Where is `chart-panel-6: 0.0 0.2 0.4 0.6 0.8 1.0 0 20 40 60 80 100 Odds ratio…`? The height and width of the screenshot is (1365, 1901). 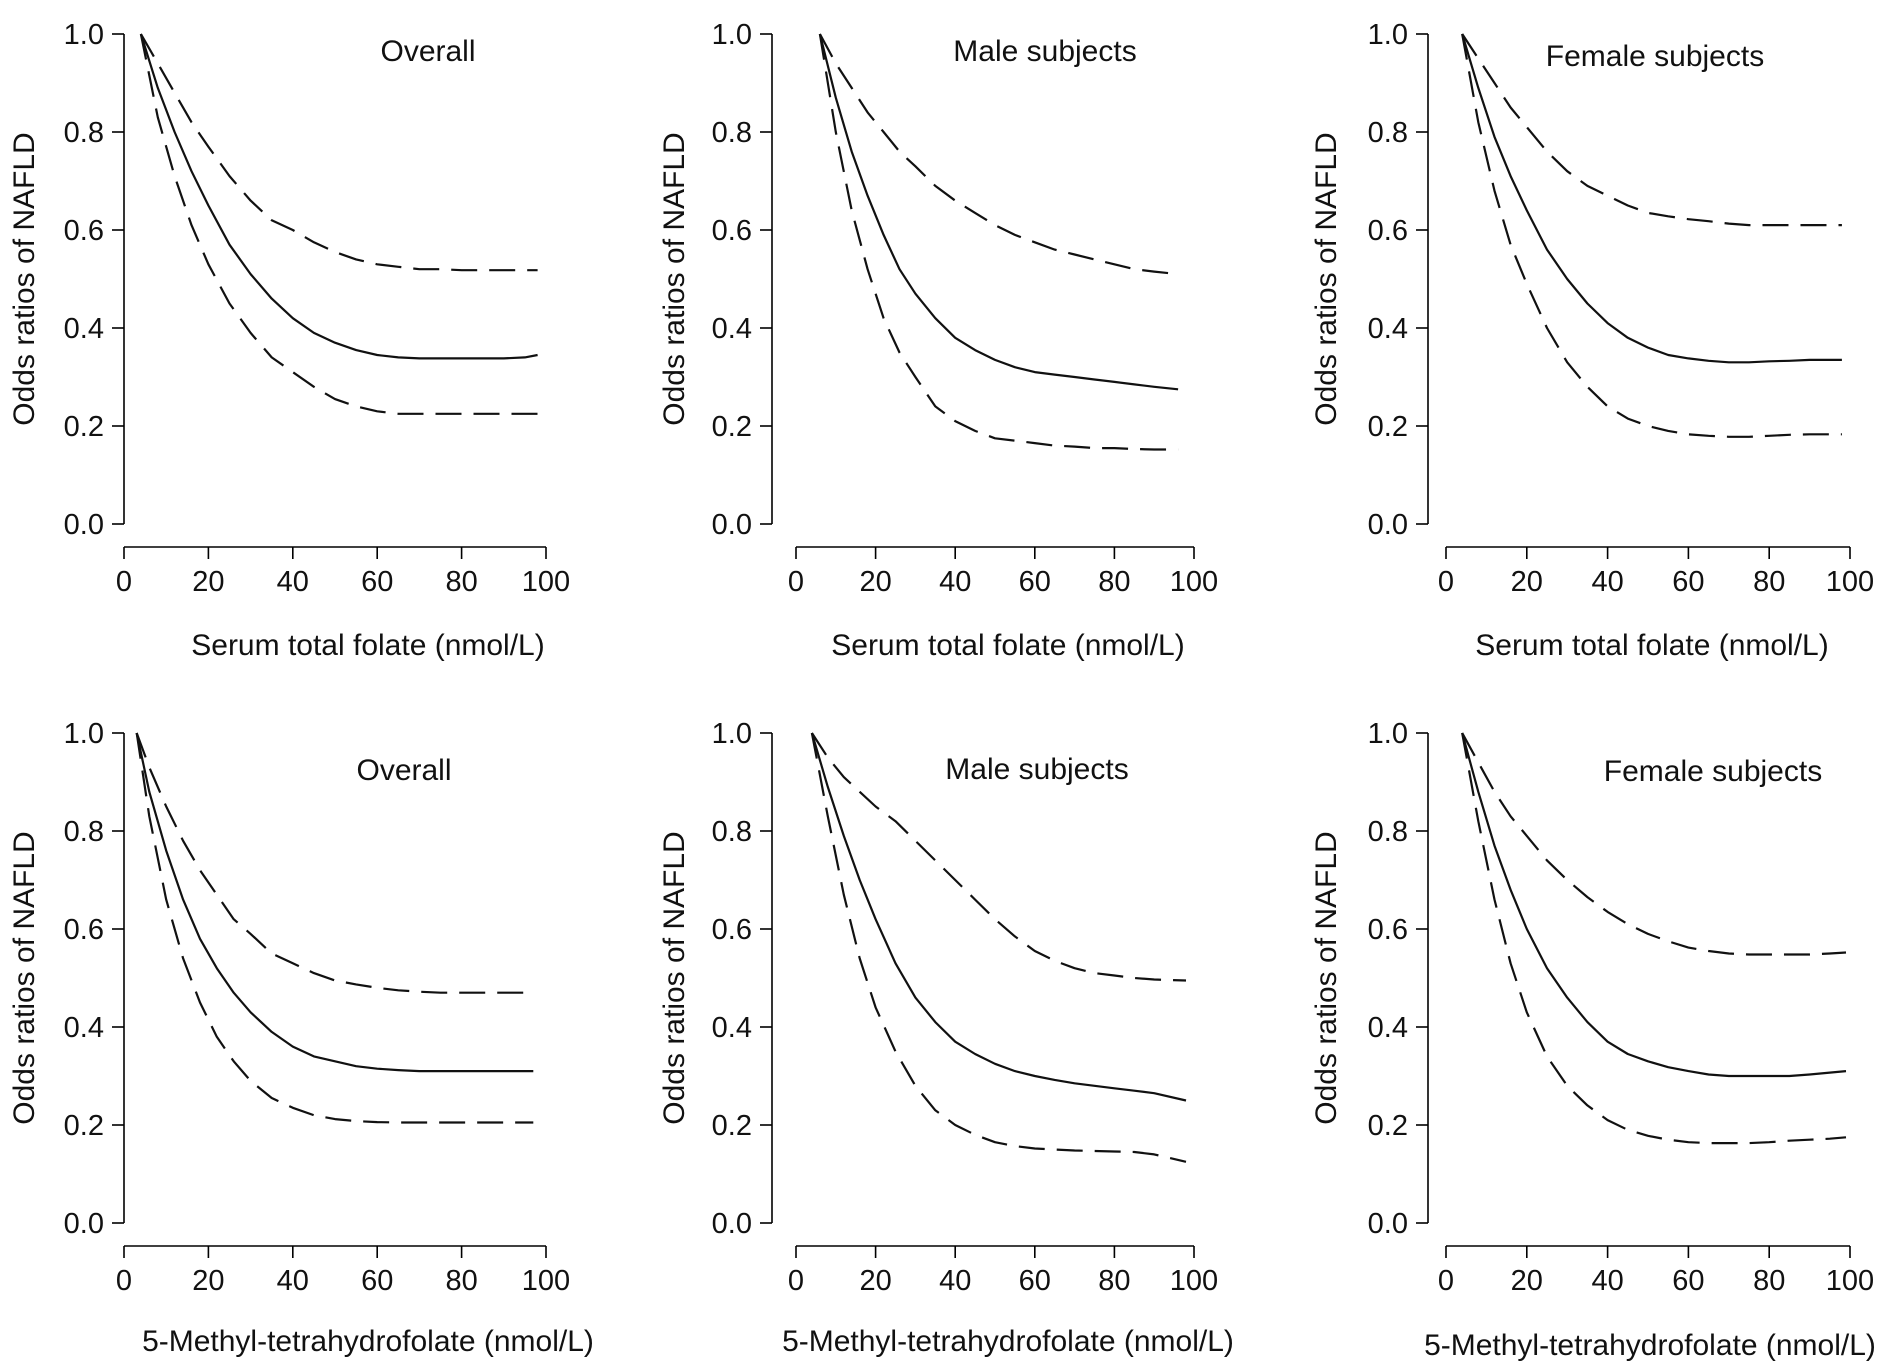 chart-panel-6: 0.0 0.2 0.4 0.6 0.8 1.0 0 20 40 60 80 100 Odds ratio… is located at coordinates (1593, 1040).